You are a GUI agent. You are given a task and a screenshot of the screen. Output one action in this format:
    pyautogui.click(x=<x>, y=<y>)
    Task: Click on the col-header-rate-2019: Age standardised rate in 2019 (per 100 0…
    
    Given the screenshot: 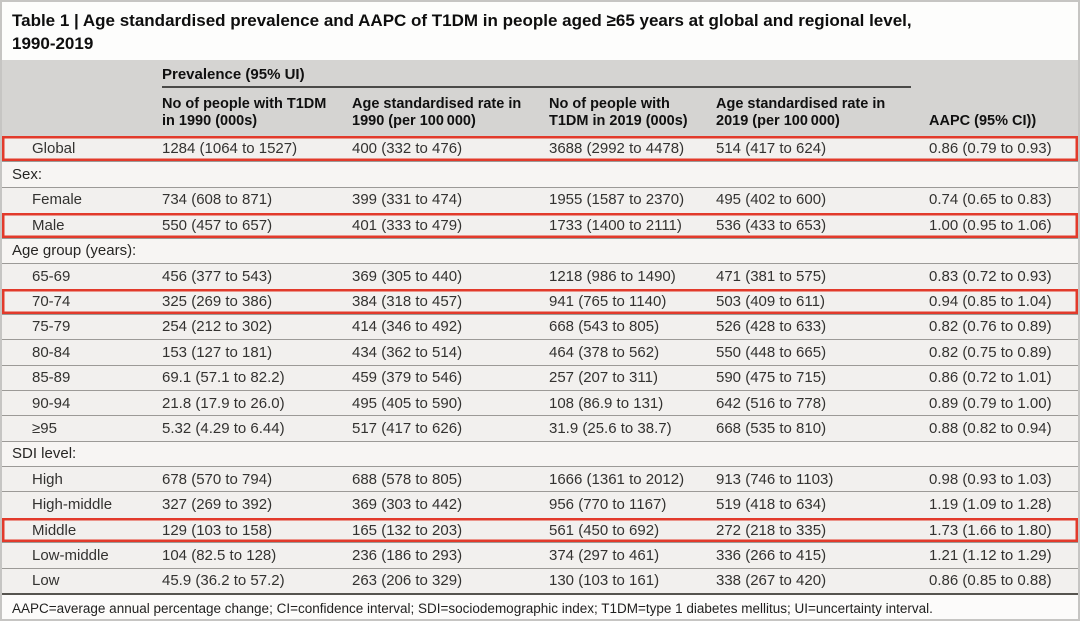 What is the action you would take?
    pyautogui.click(x=801, y=112)
    